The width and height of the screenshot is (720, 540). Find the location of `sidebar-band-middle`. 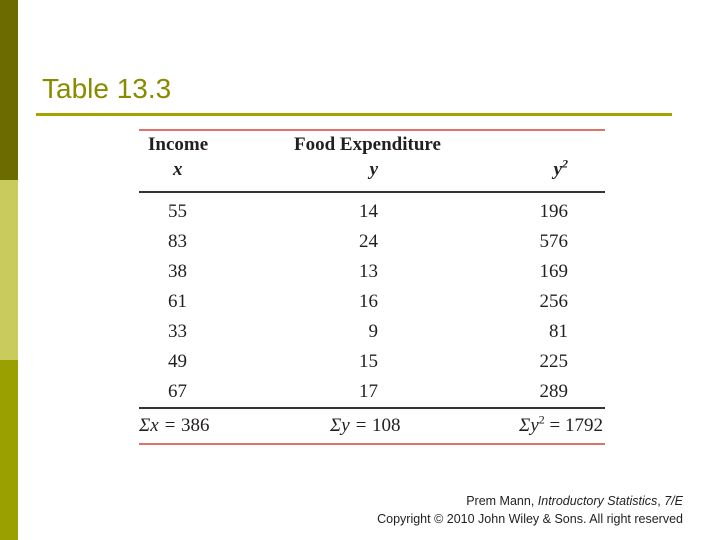

sidebar-band-middle is located at coordinates (9, 270).